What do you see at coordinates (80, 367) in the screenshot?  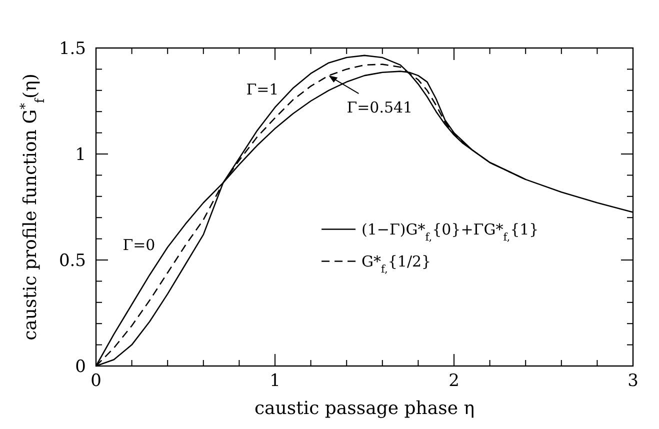 I see `y-tick-label: 0` at bounding box center [80, 367].